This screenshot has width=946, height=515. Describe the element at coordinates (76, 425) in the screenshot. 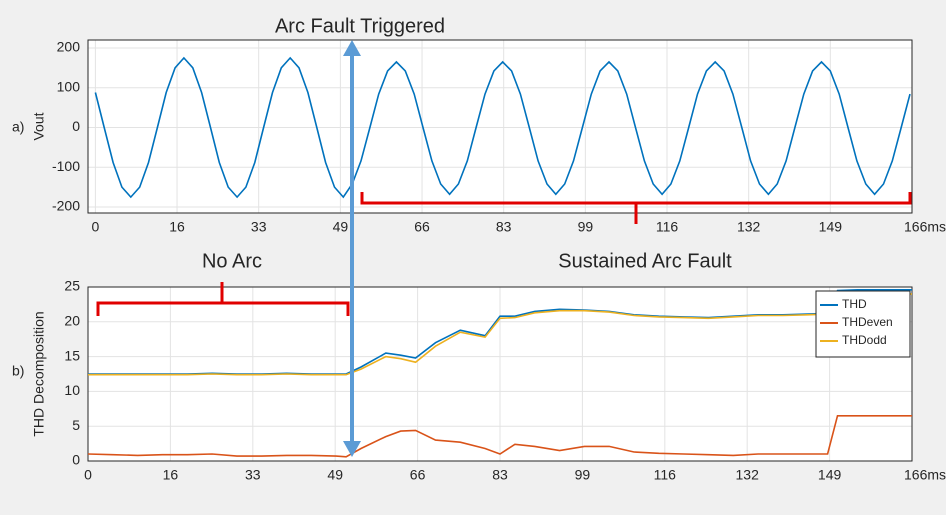

I see `y-tick-label: 5` at that location.